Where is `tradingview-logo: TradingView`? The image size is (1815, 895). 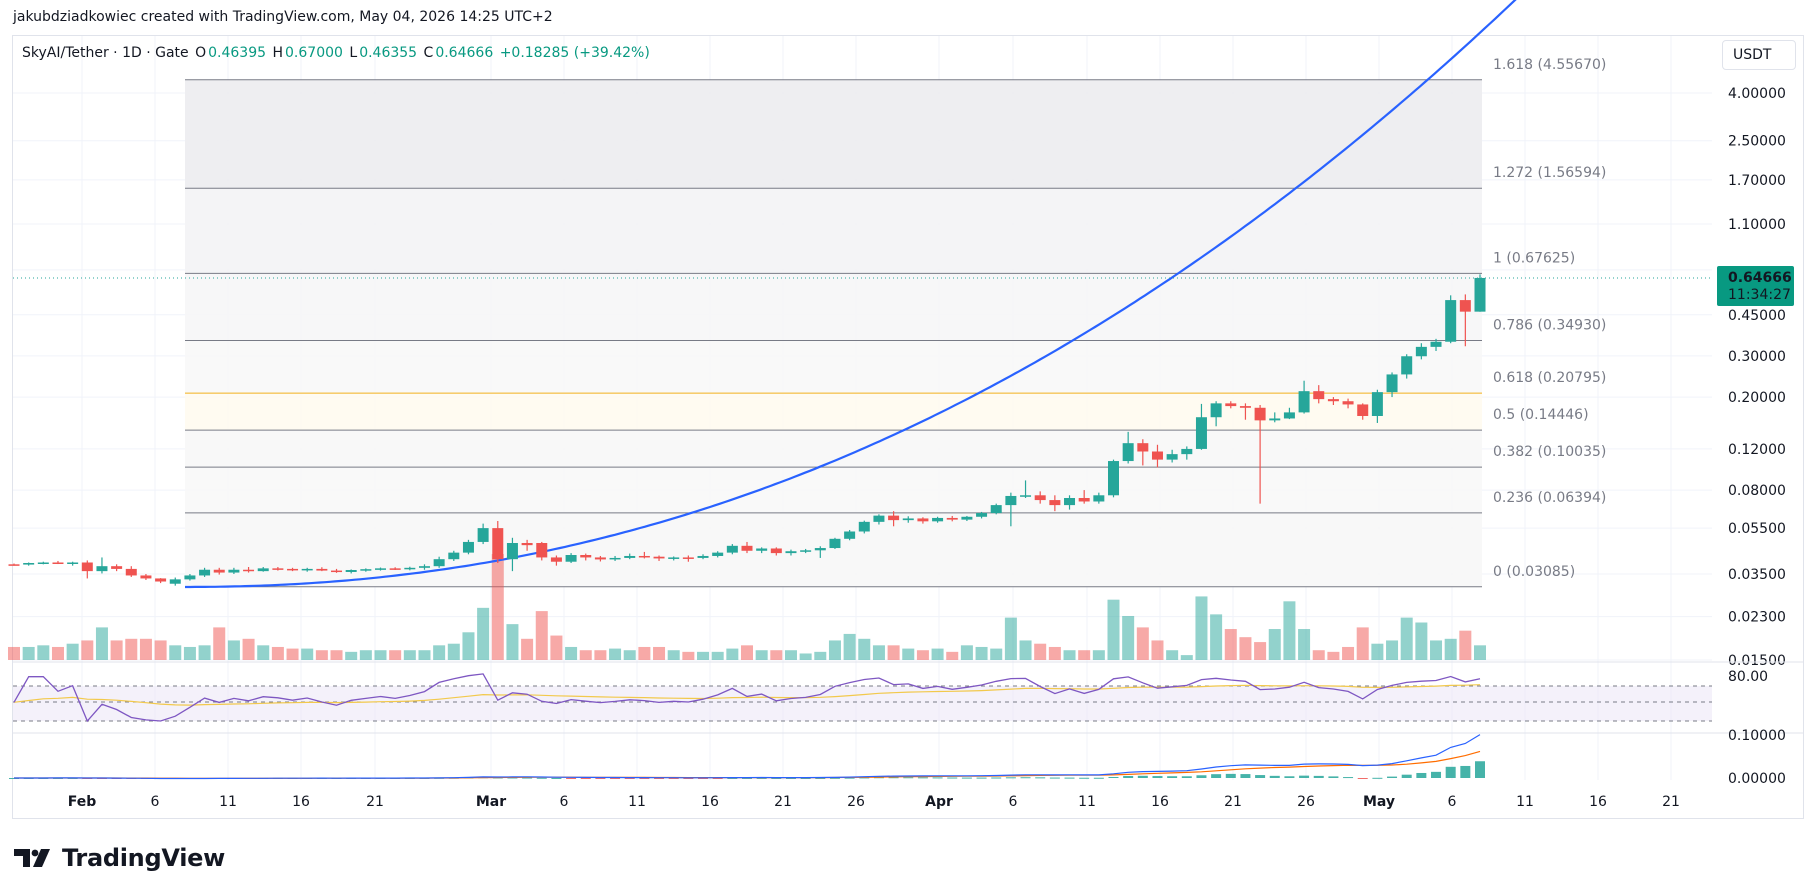
tradingview-logo: TradingView is located at coordinates (119, 858).